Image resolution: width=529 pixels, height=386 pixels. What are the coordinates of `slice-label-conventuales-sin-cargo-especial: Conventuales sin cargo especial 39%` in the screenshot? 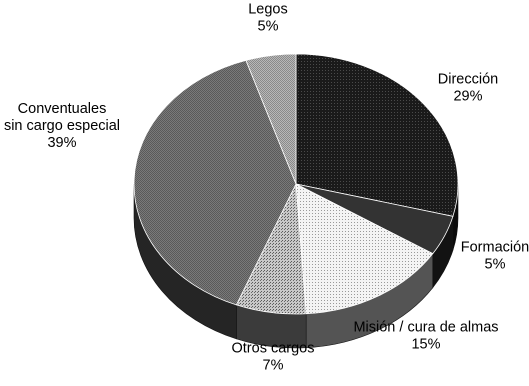 It's located at (62, 126).